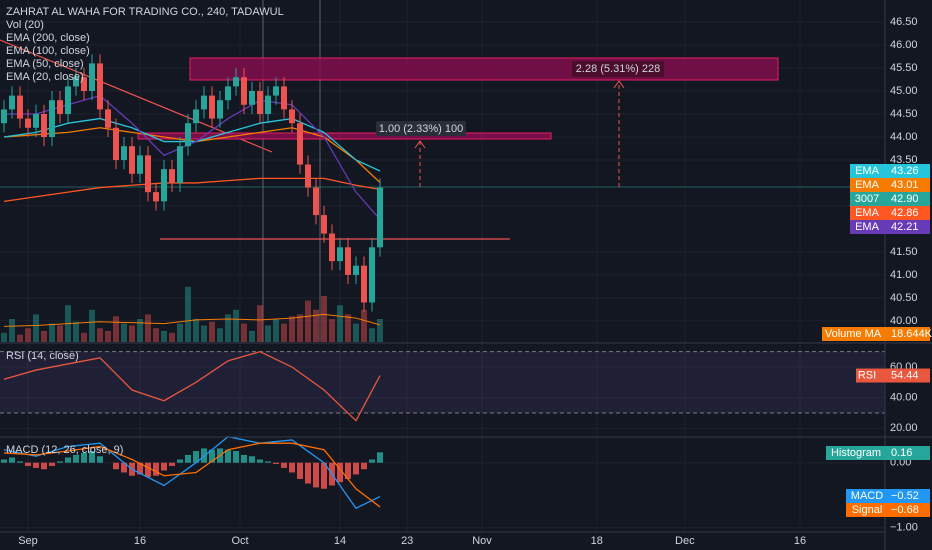 The image size is (932, 550). Describe the element at coordinates (893, 375) in the screenshot. I see `rsi-tag-bg` at that location.